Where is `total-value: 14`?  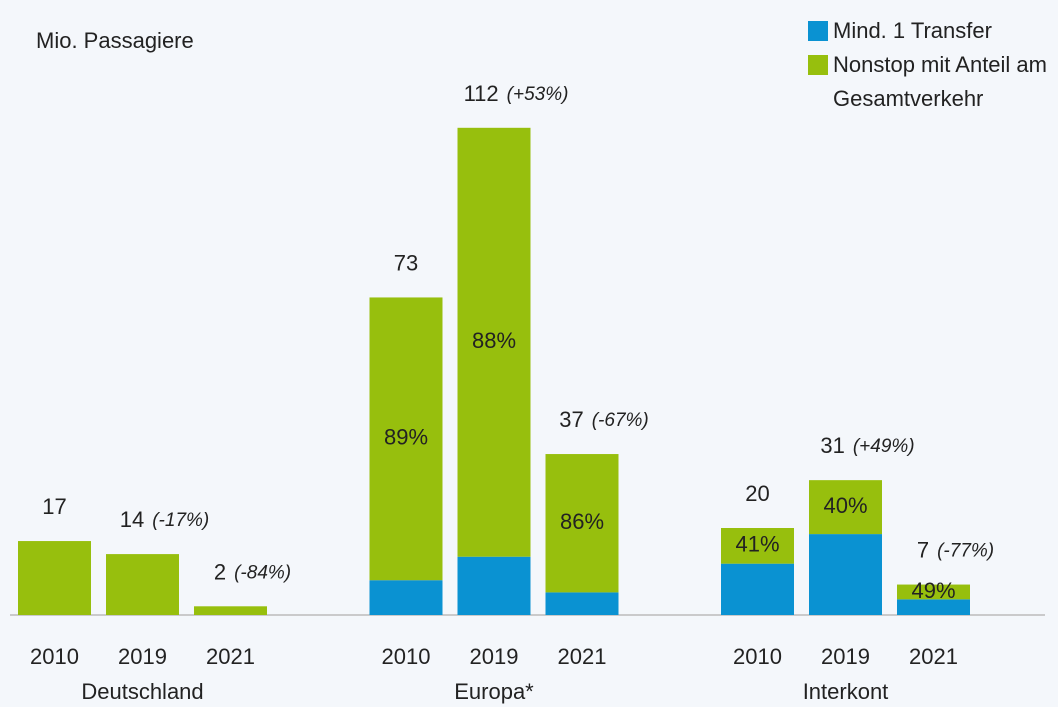
total-value: 14 is located at coordinates (132, 519).